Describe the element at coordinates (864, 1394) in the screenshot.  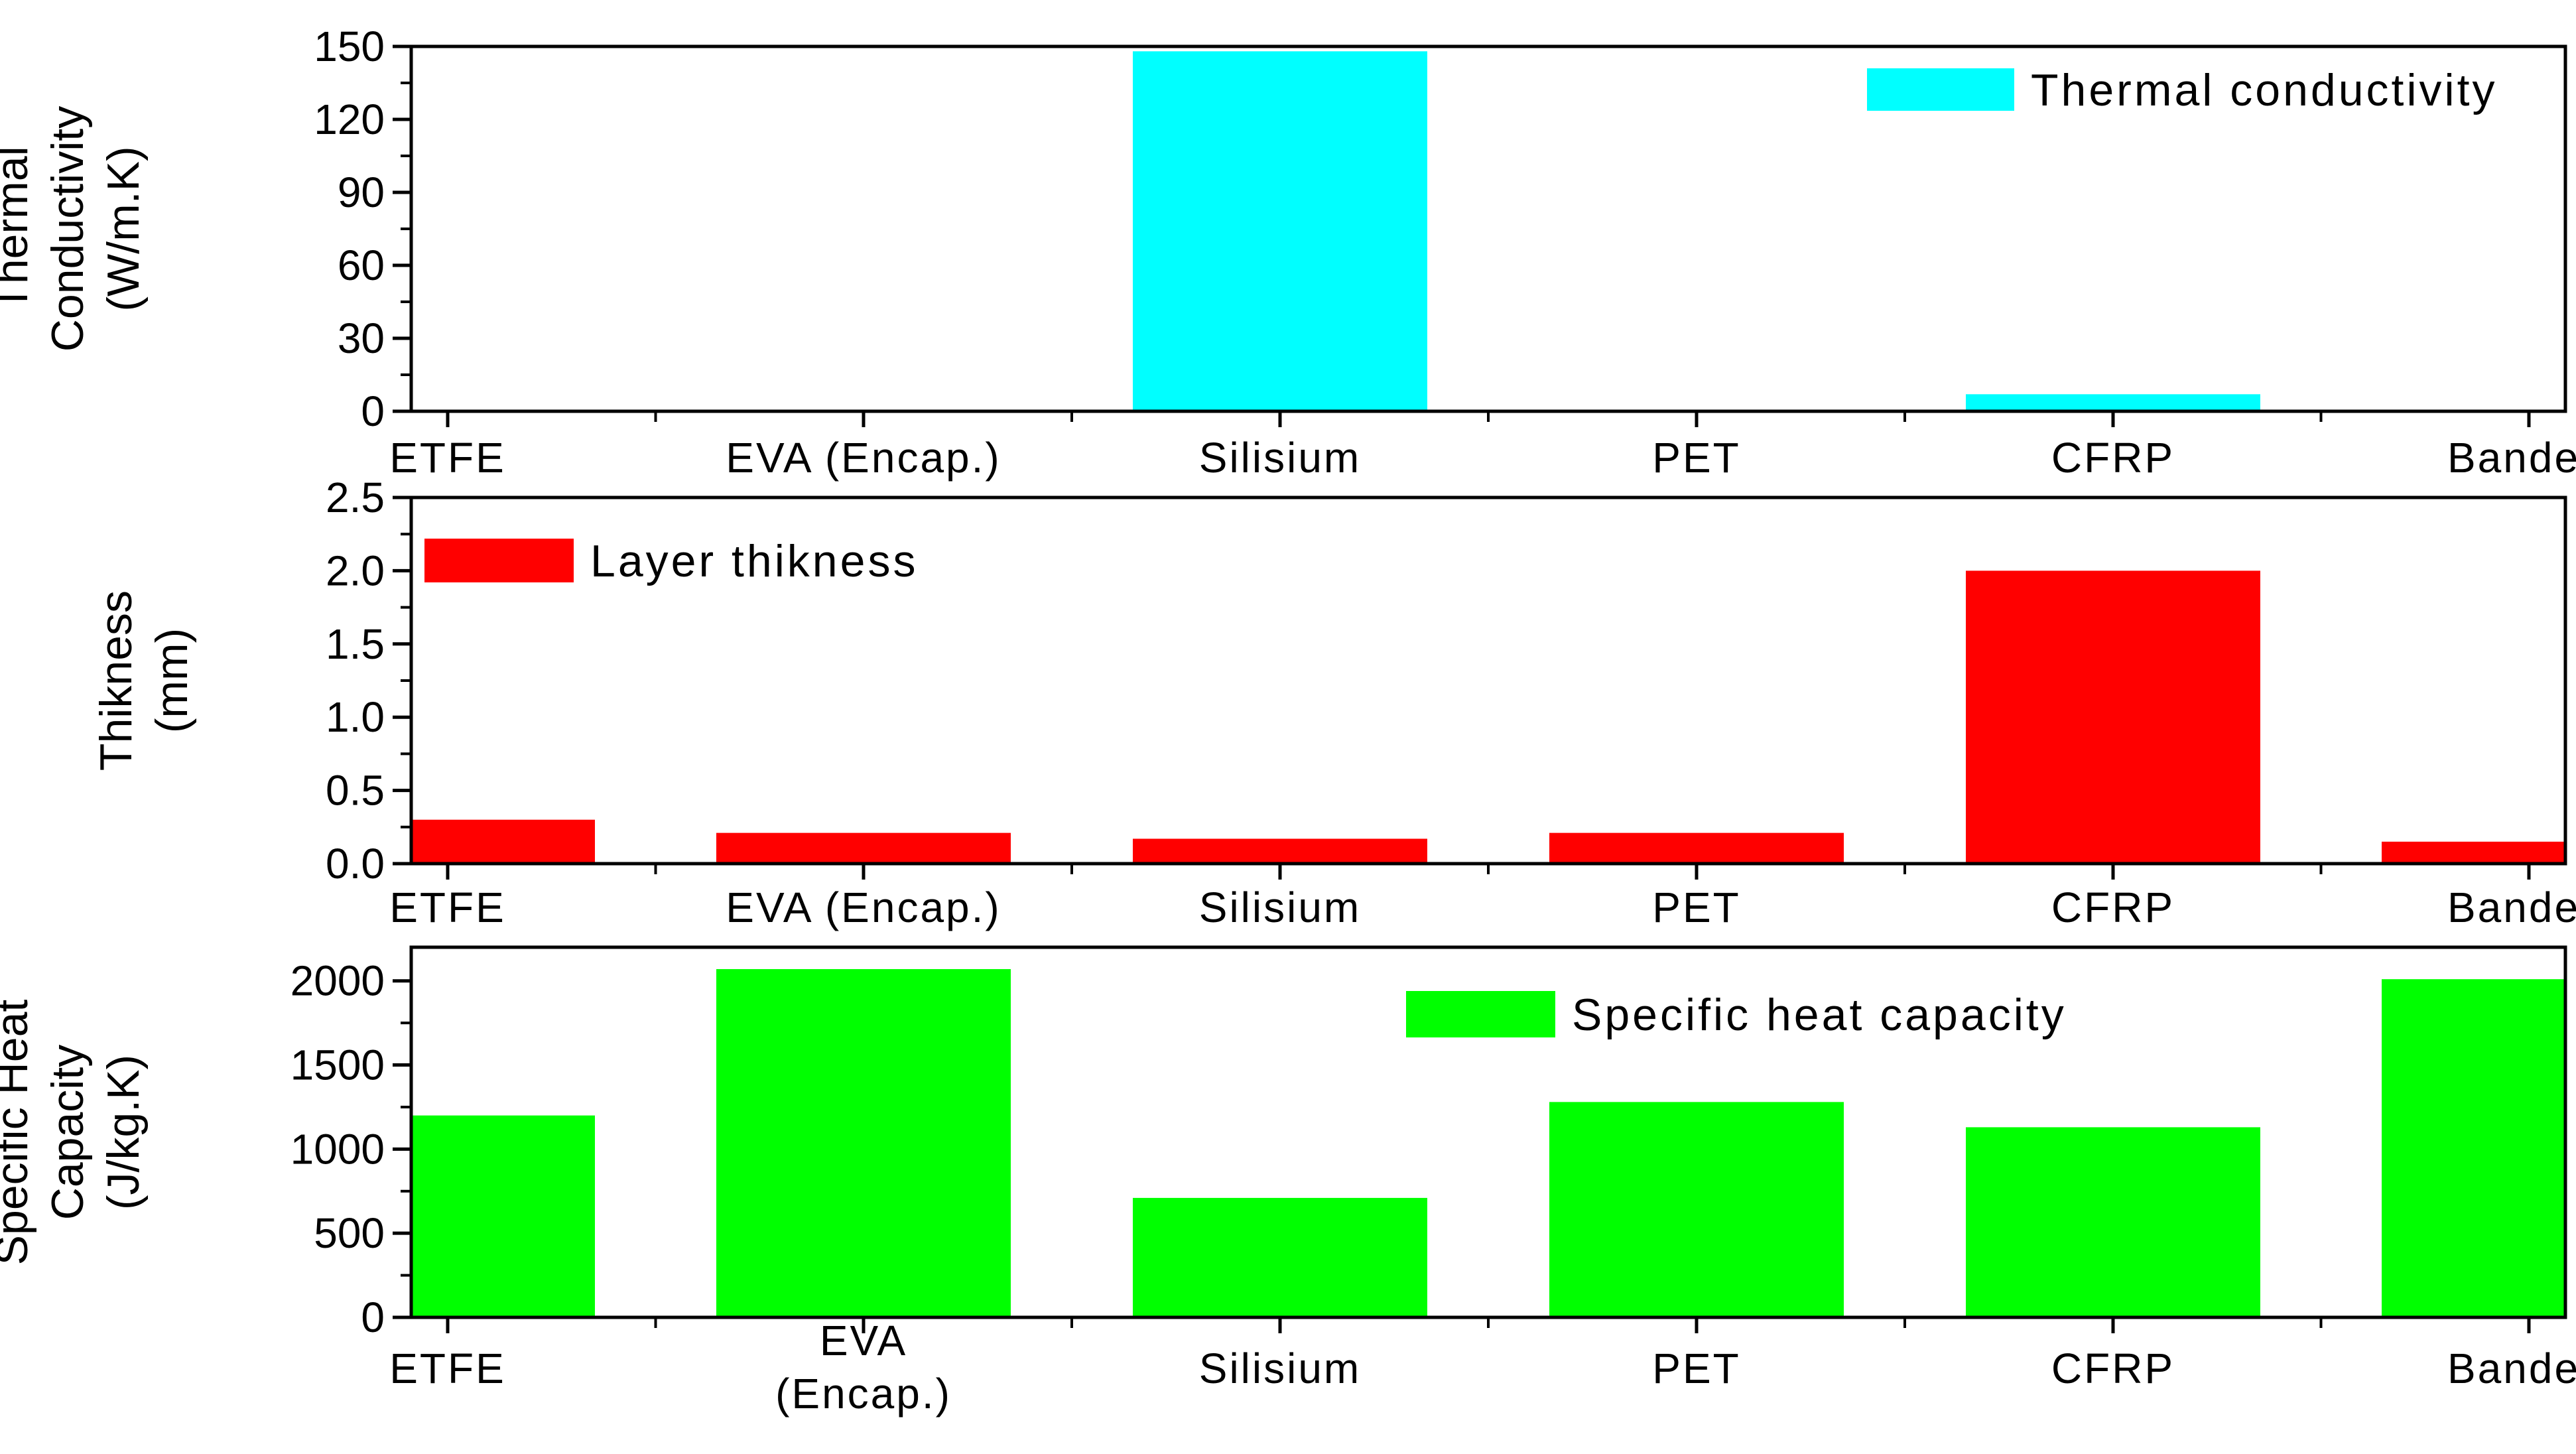
I see `x-tick-label: (Encap.)` at that location.